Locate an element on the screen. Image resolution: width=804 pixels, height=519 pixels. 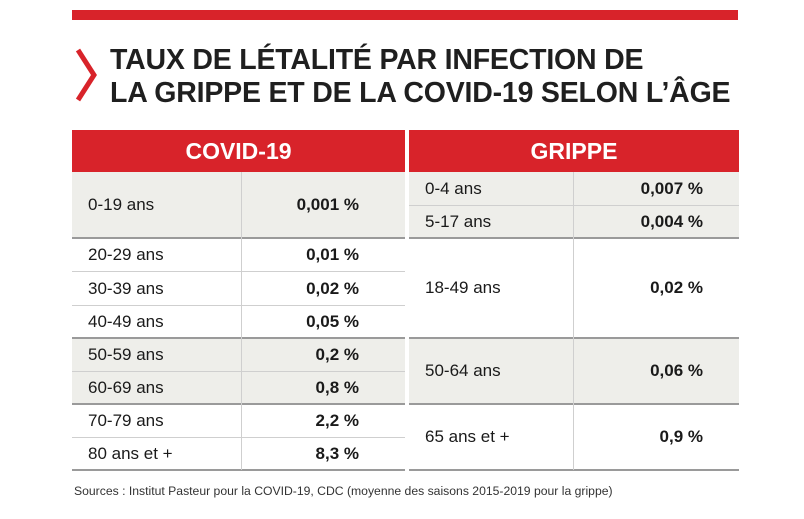
grippe-rate-cell: 0,02 % is located at coordinates (676, 287).